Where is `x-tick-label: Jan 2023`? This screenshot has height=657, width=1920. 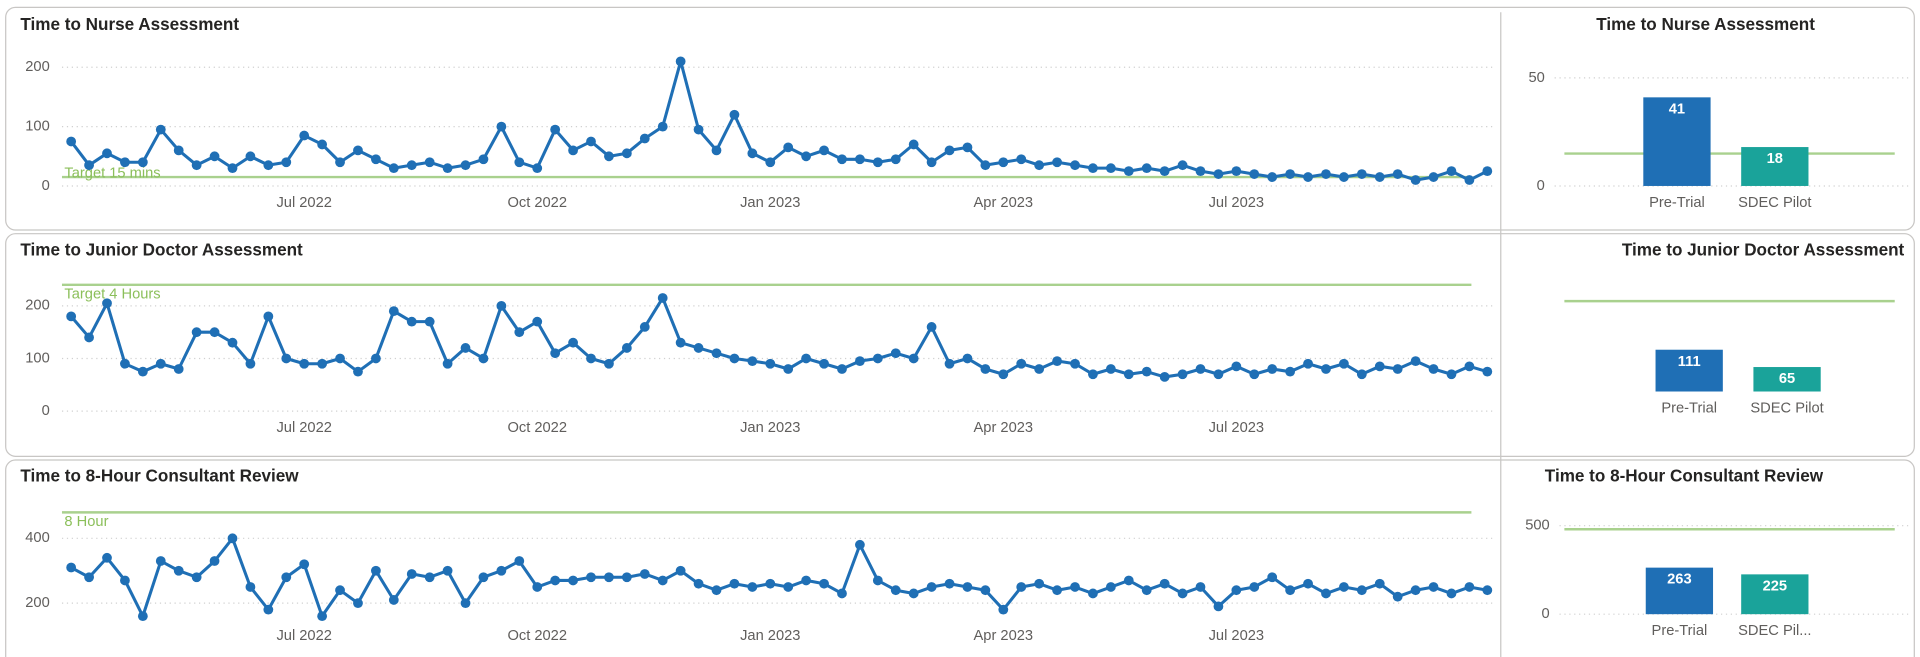 x-tick-label: Jan 2023 is located at coordinates (770, 636).